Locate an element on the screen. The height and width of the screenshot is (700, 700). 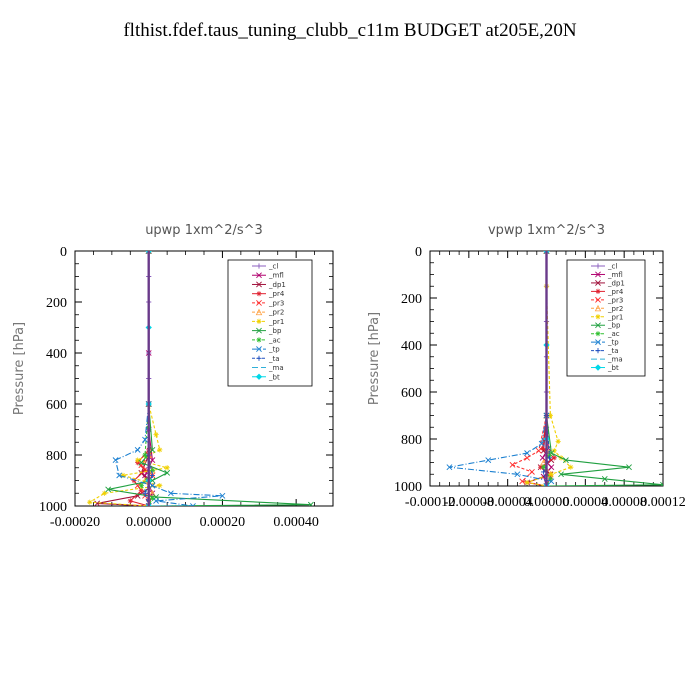
y-tick-label: 600 is located at coordinates (411, 393).